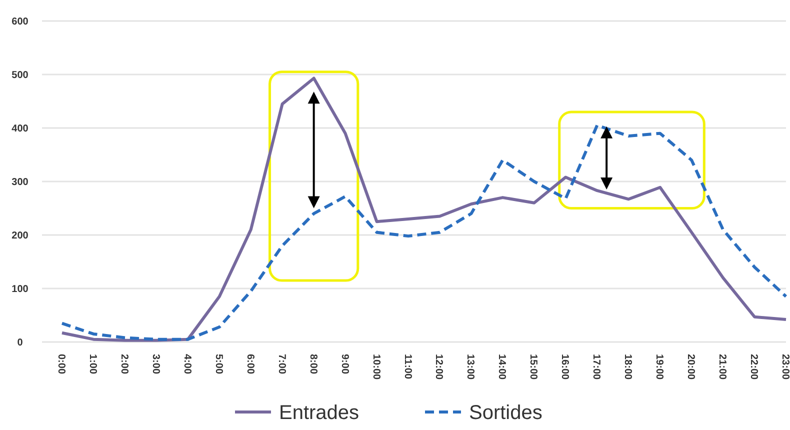  Describe the element at coordinates (20, 182) in the screenshot. I see `y-tick-label: 300` at that location.